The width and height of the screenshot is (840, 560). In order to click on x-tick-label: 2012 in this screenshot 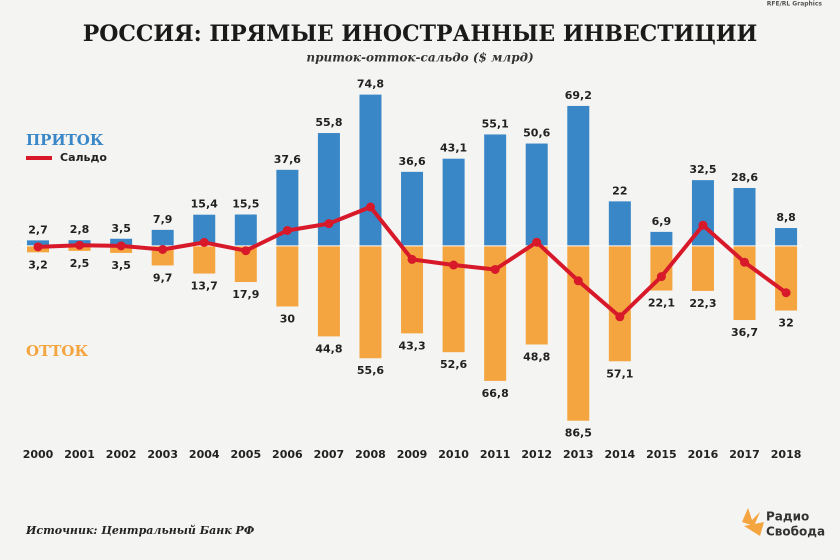, I will do `click(536, 454)`.